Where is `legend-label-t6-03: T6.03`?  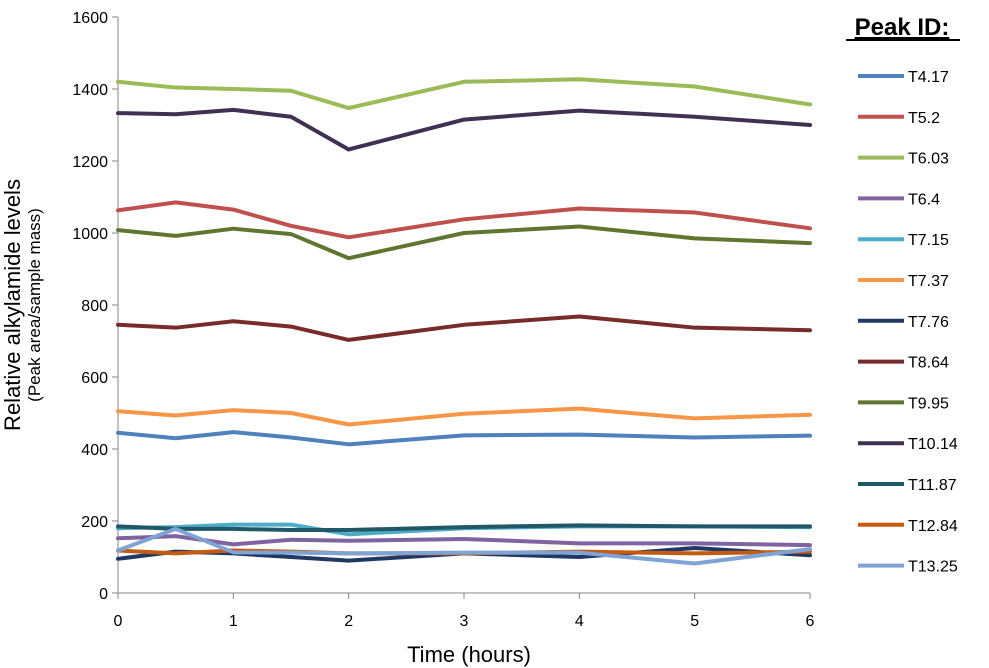
legend-label-t6-03: T6.03 is located at coordinates (928, 159).